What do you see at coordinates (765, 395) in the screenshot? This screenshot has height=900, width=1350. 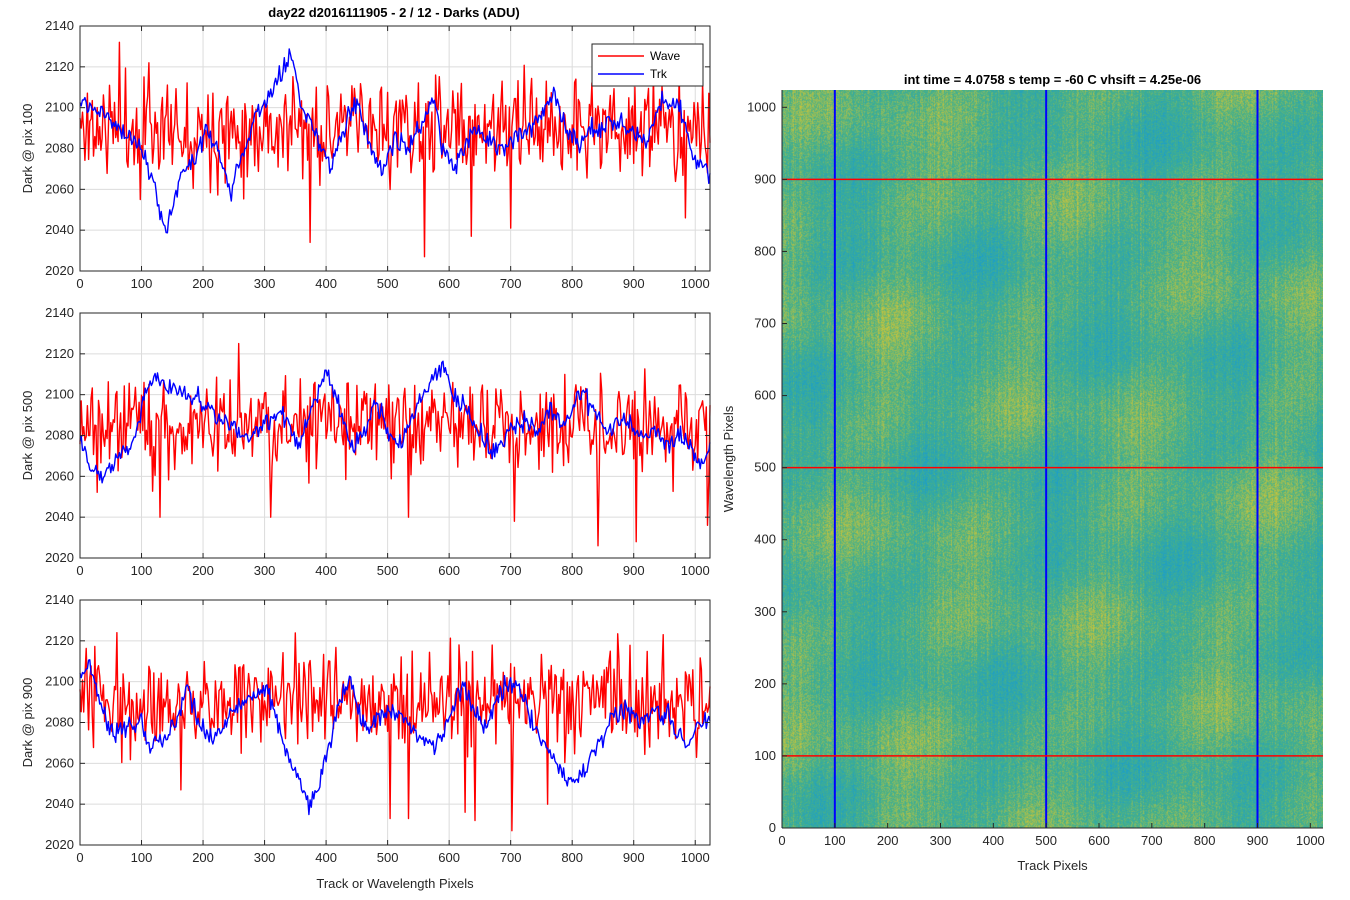 I see `y-tick-label: 600` at bounding box center [765, 395].